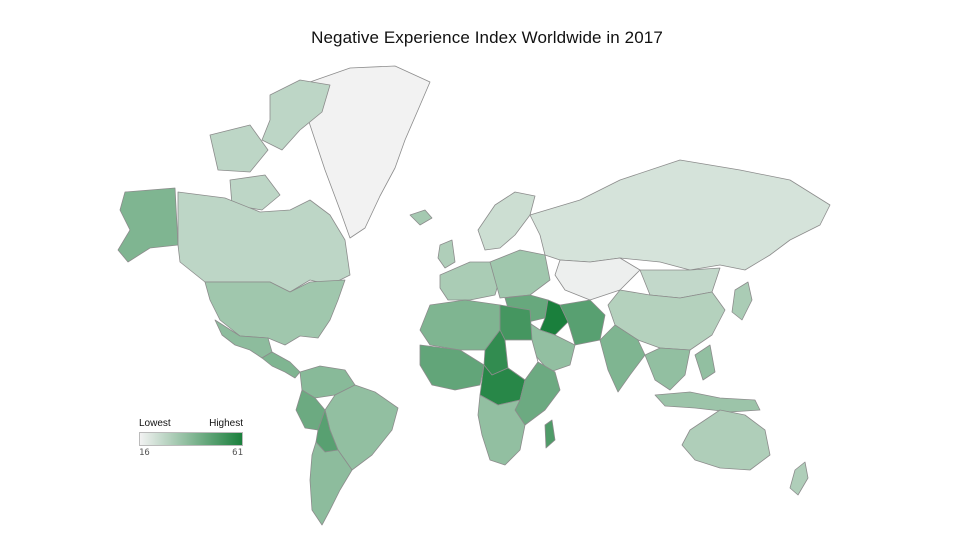 This screenshot has height=547, width=974. What do you see at coordinates (460, 325) in the screenshot?
I see `region-north-africa-west` at bounding box center [460, 325].